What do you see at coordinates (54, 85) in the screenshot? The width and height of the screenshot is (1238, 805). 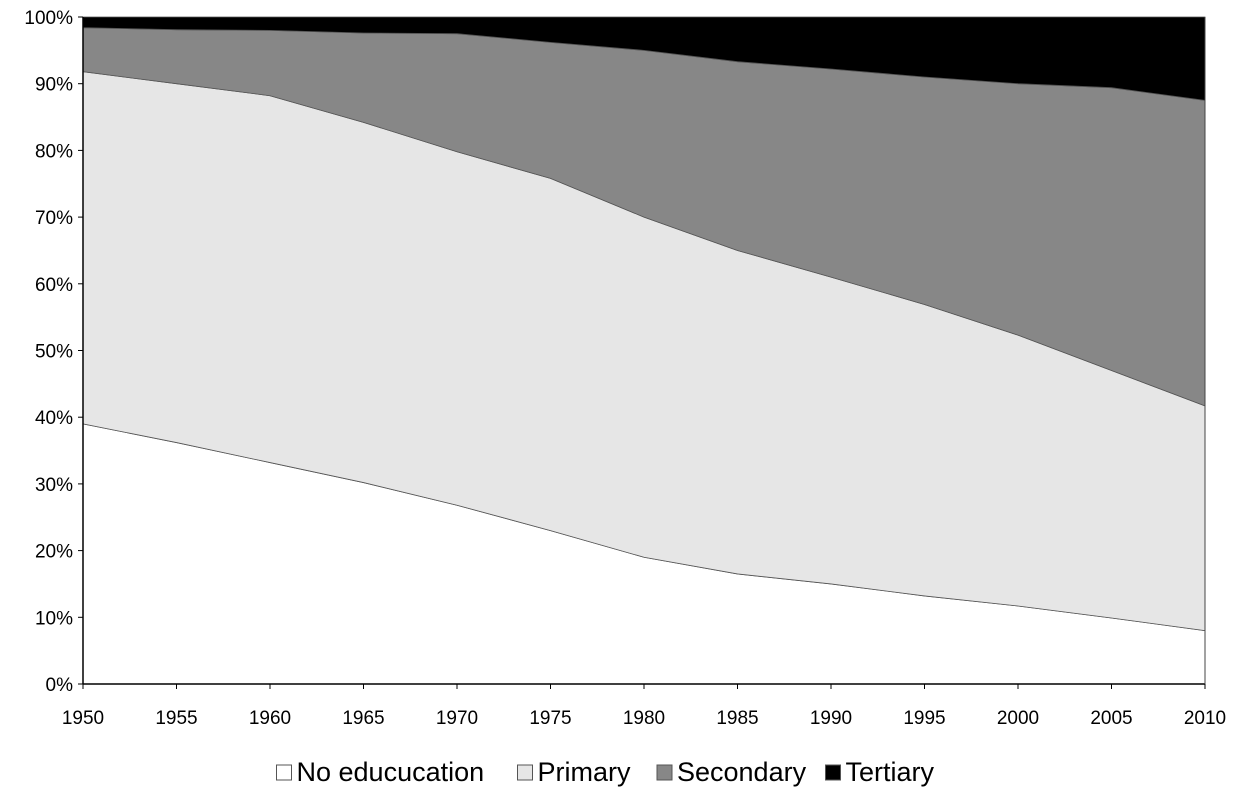 I see `y-tick-label: 90%` at bounding box center [54, 85].